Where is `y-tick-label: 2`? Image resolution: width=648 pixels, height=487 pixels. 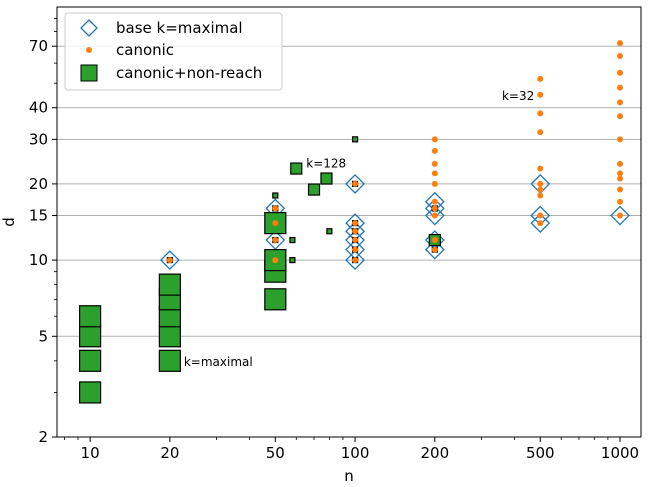 y-tick-label: 2 is located at coordinates (43, 437).